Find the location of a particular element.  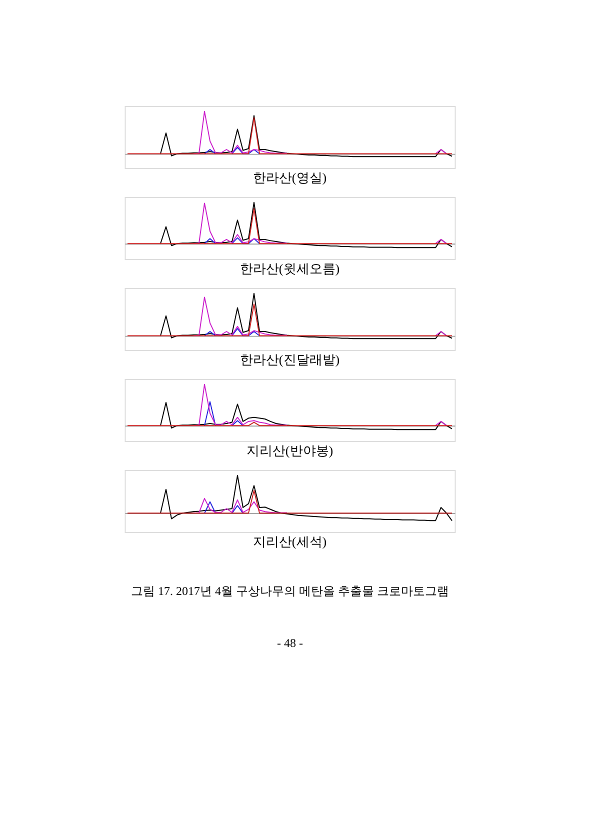

text: 한라산(영실) is located at coordinates (289, 177).